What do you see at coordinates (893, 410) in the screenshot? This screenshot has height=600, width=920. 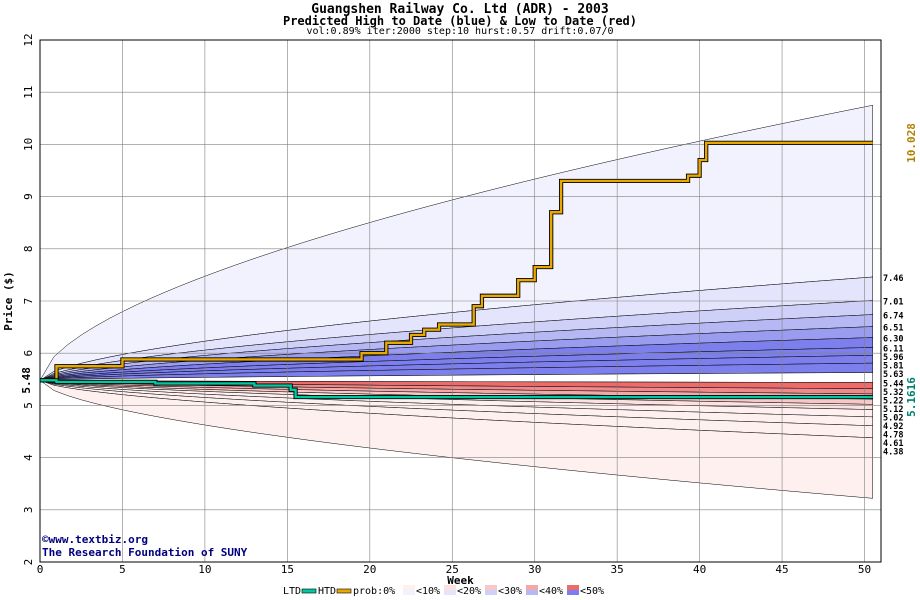 I see `level-label: 5.12` at bounding box center [893, 410].